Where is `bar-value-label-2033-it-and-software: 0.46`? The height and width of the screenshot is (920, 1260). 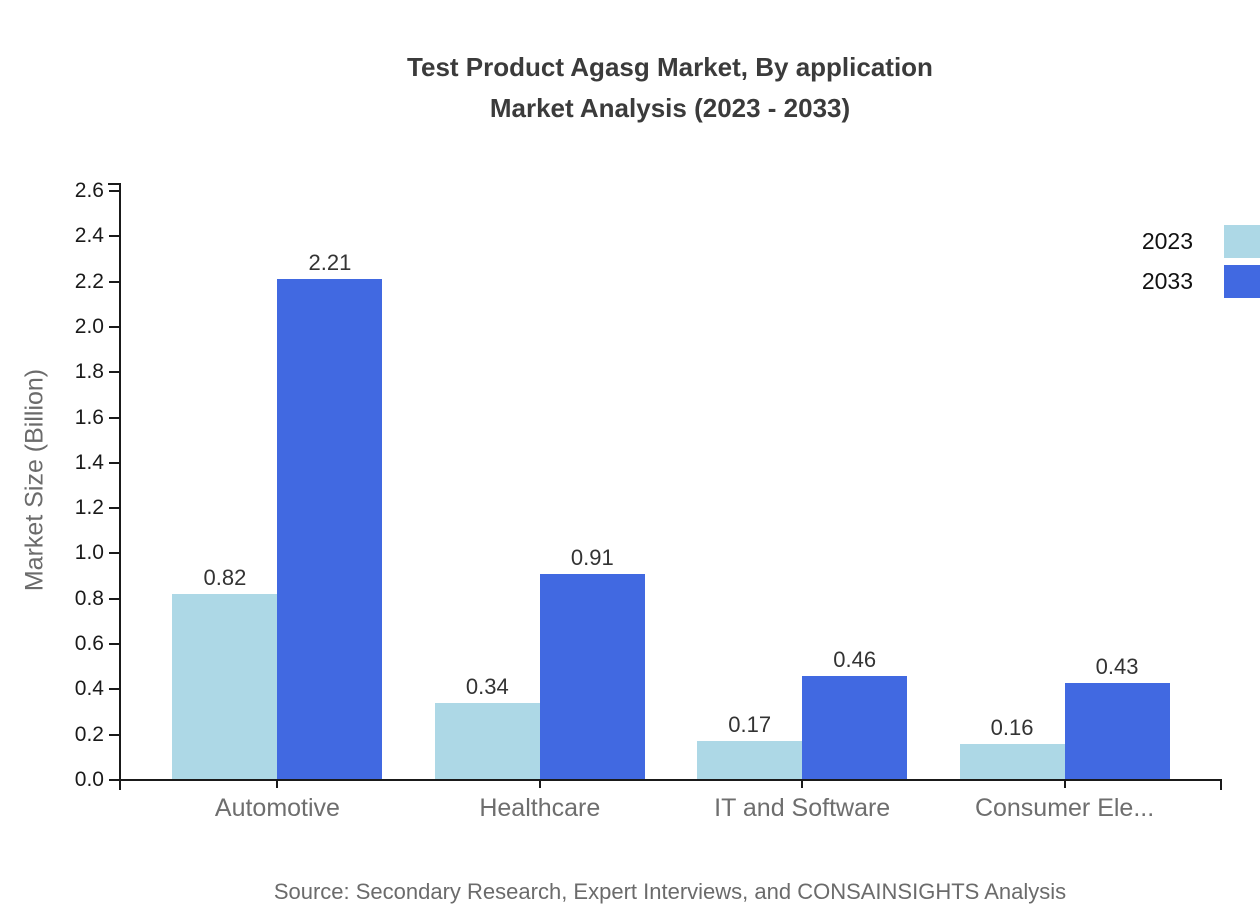
bar-value-label-2033-it-and-software: 0.46 is located at coordinates (855, 659).